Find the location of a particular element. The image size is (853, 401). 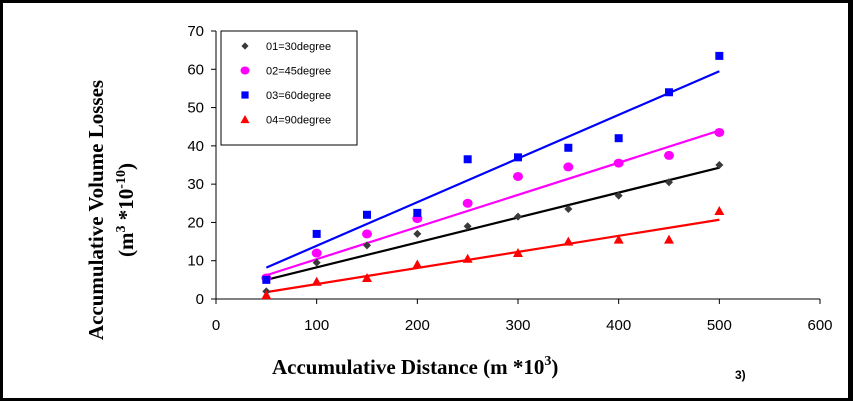

y-tick-label: 50 is located at coordinates (195, 108).